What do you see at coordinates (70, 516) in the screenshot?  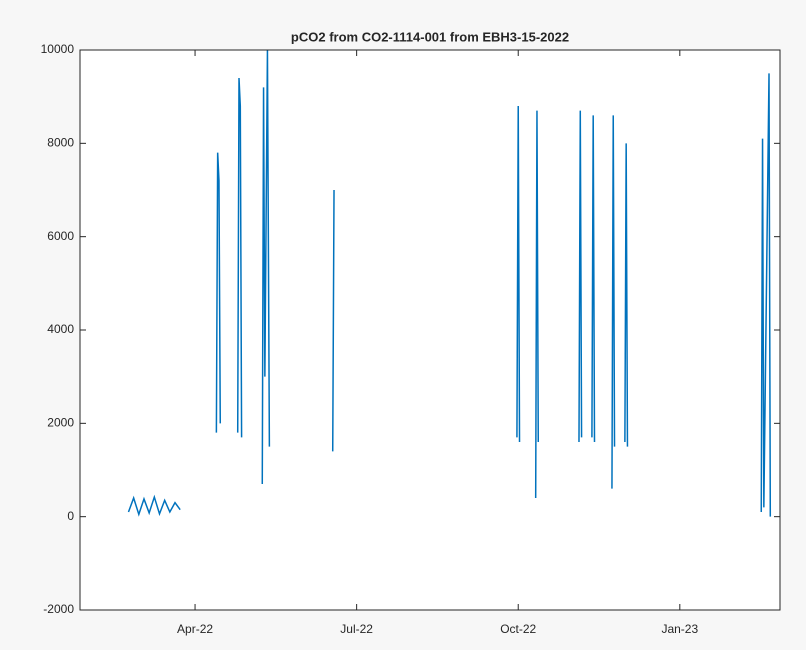 I see `y-tick-label: 0` at bounding box center [70, 516].